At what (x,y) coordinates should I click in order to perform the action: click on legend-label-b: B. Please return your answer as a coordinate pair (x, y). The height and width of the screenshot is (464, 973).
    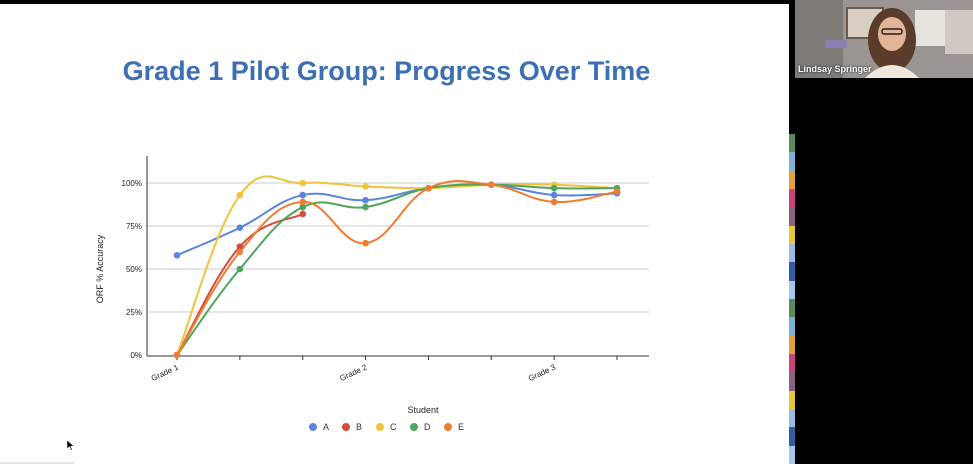
    Looking at the image, I should click on (359, 427).